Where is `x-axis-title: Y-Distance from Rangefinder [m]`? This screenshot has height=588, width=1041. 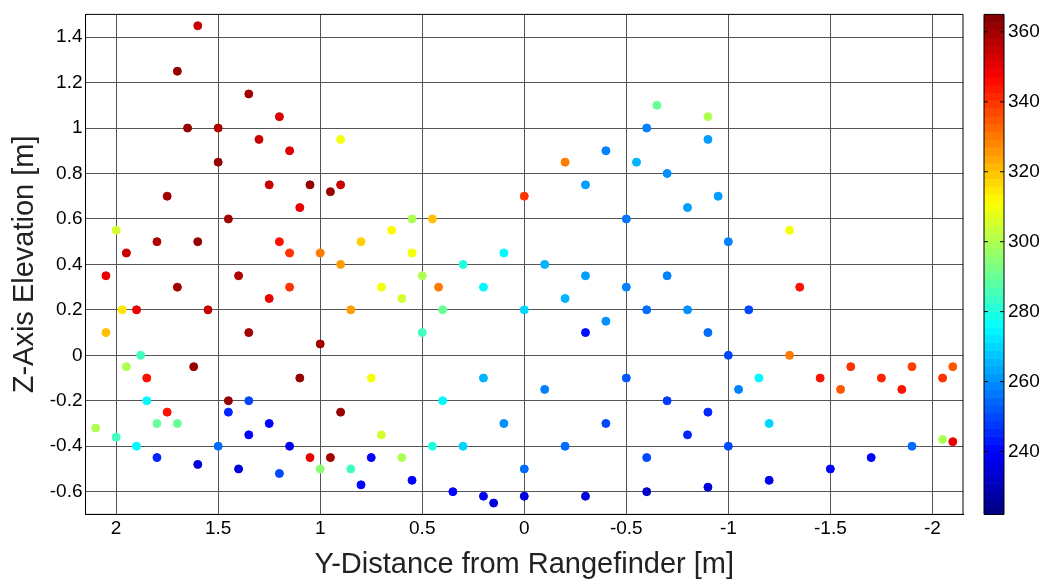
x-axis-title: Y-Distance from Rangefinder [m] is located at coordinates (524, 562).